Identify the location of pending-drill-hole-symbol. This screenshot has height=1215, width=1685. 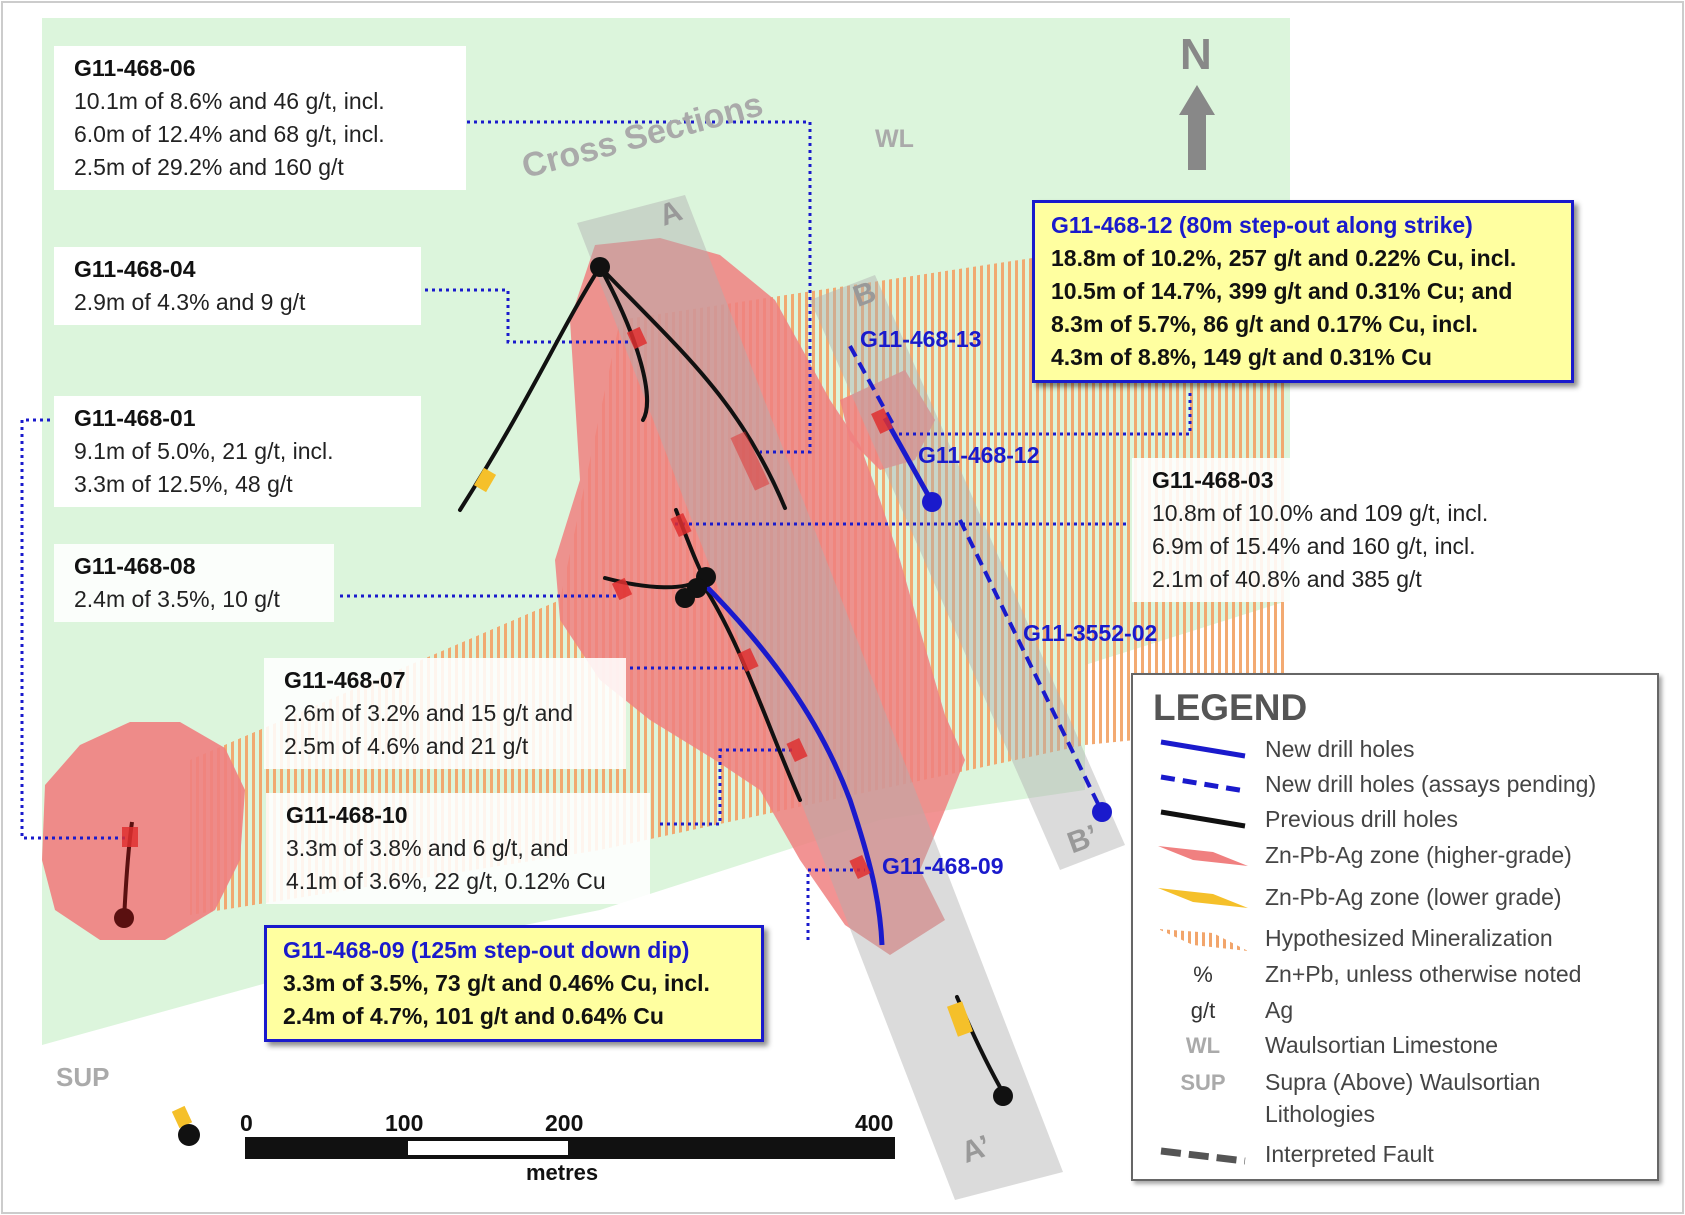
(1203, 784).